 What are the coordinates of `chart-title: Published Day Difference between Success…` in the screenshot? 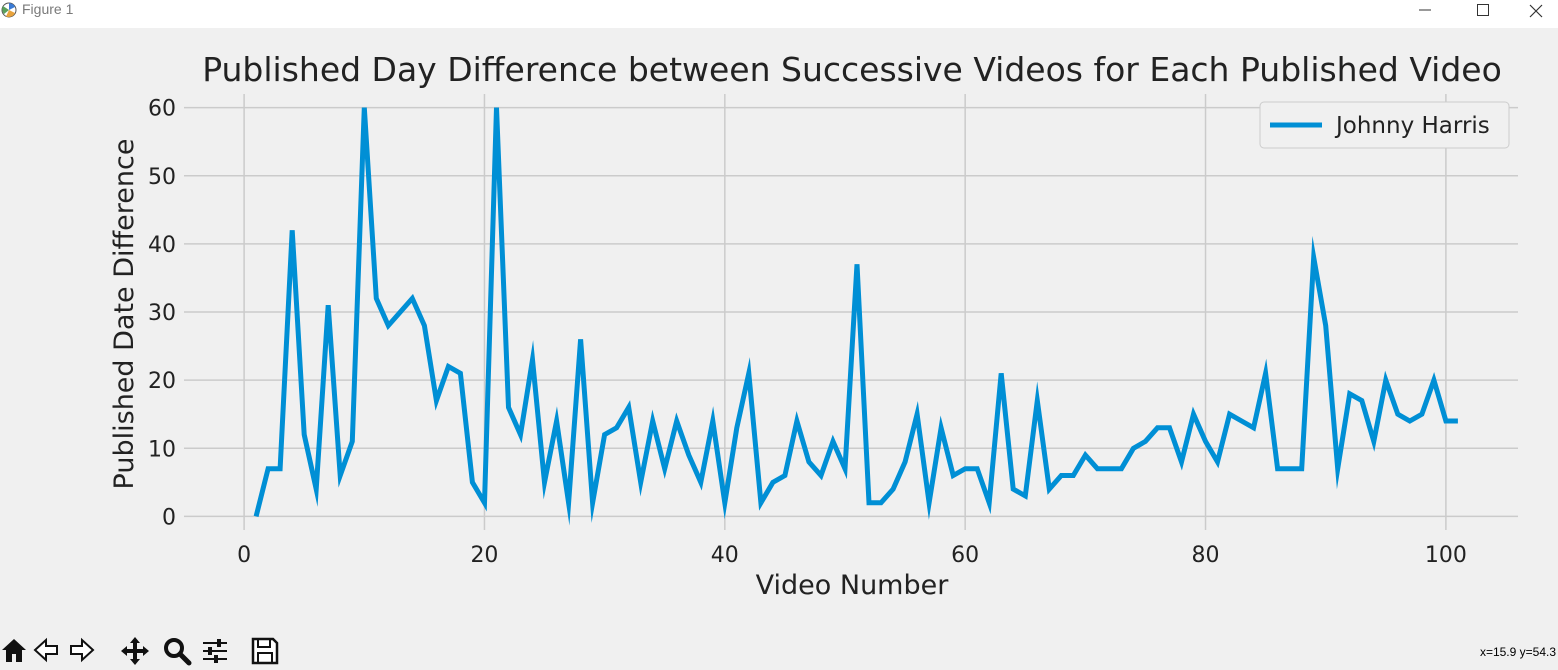 It's located at (852, 69).